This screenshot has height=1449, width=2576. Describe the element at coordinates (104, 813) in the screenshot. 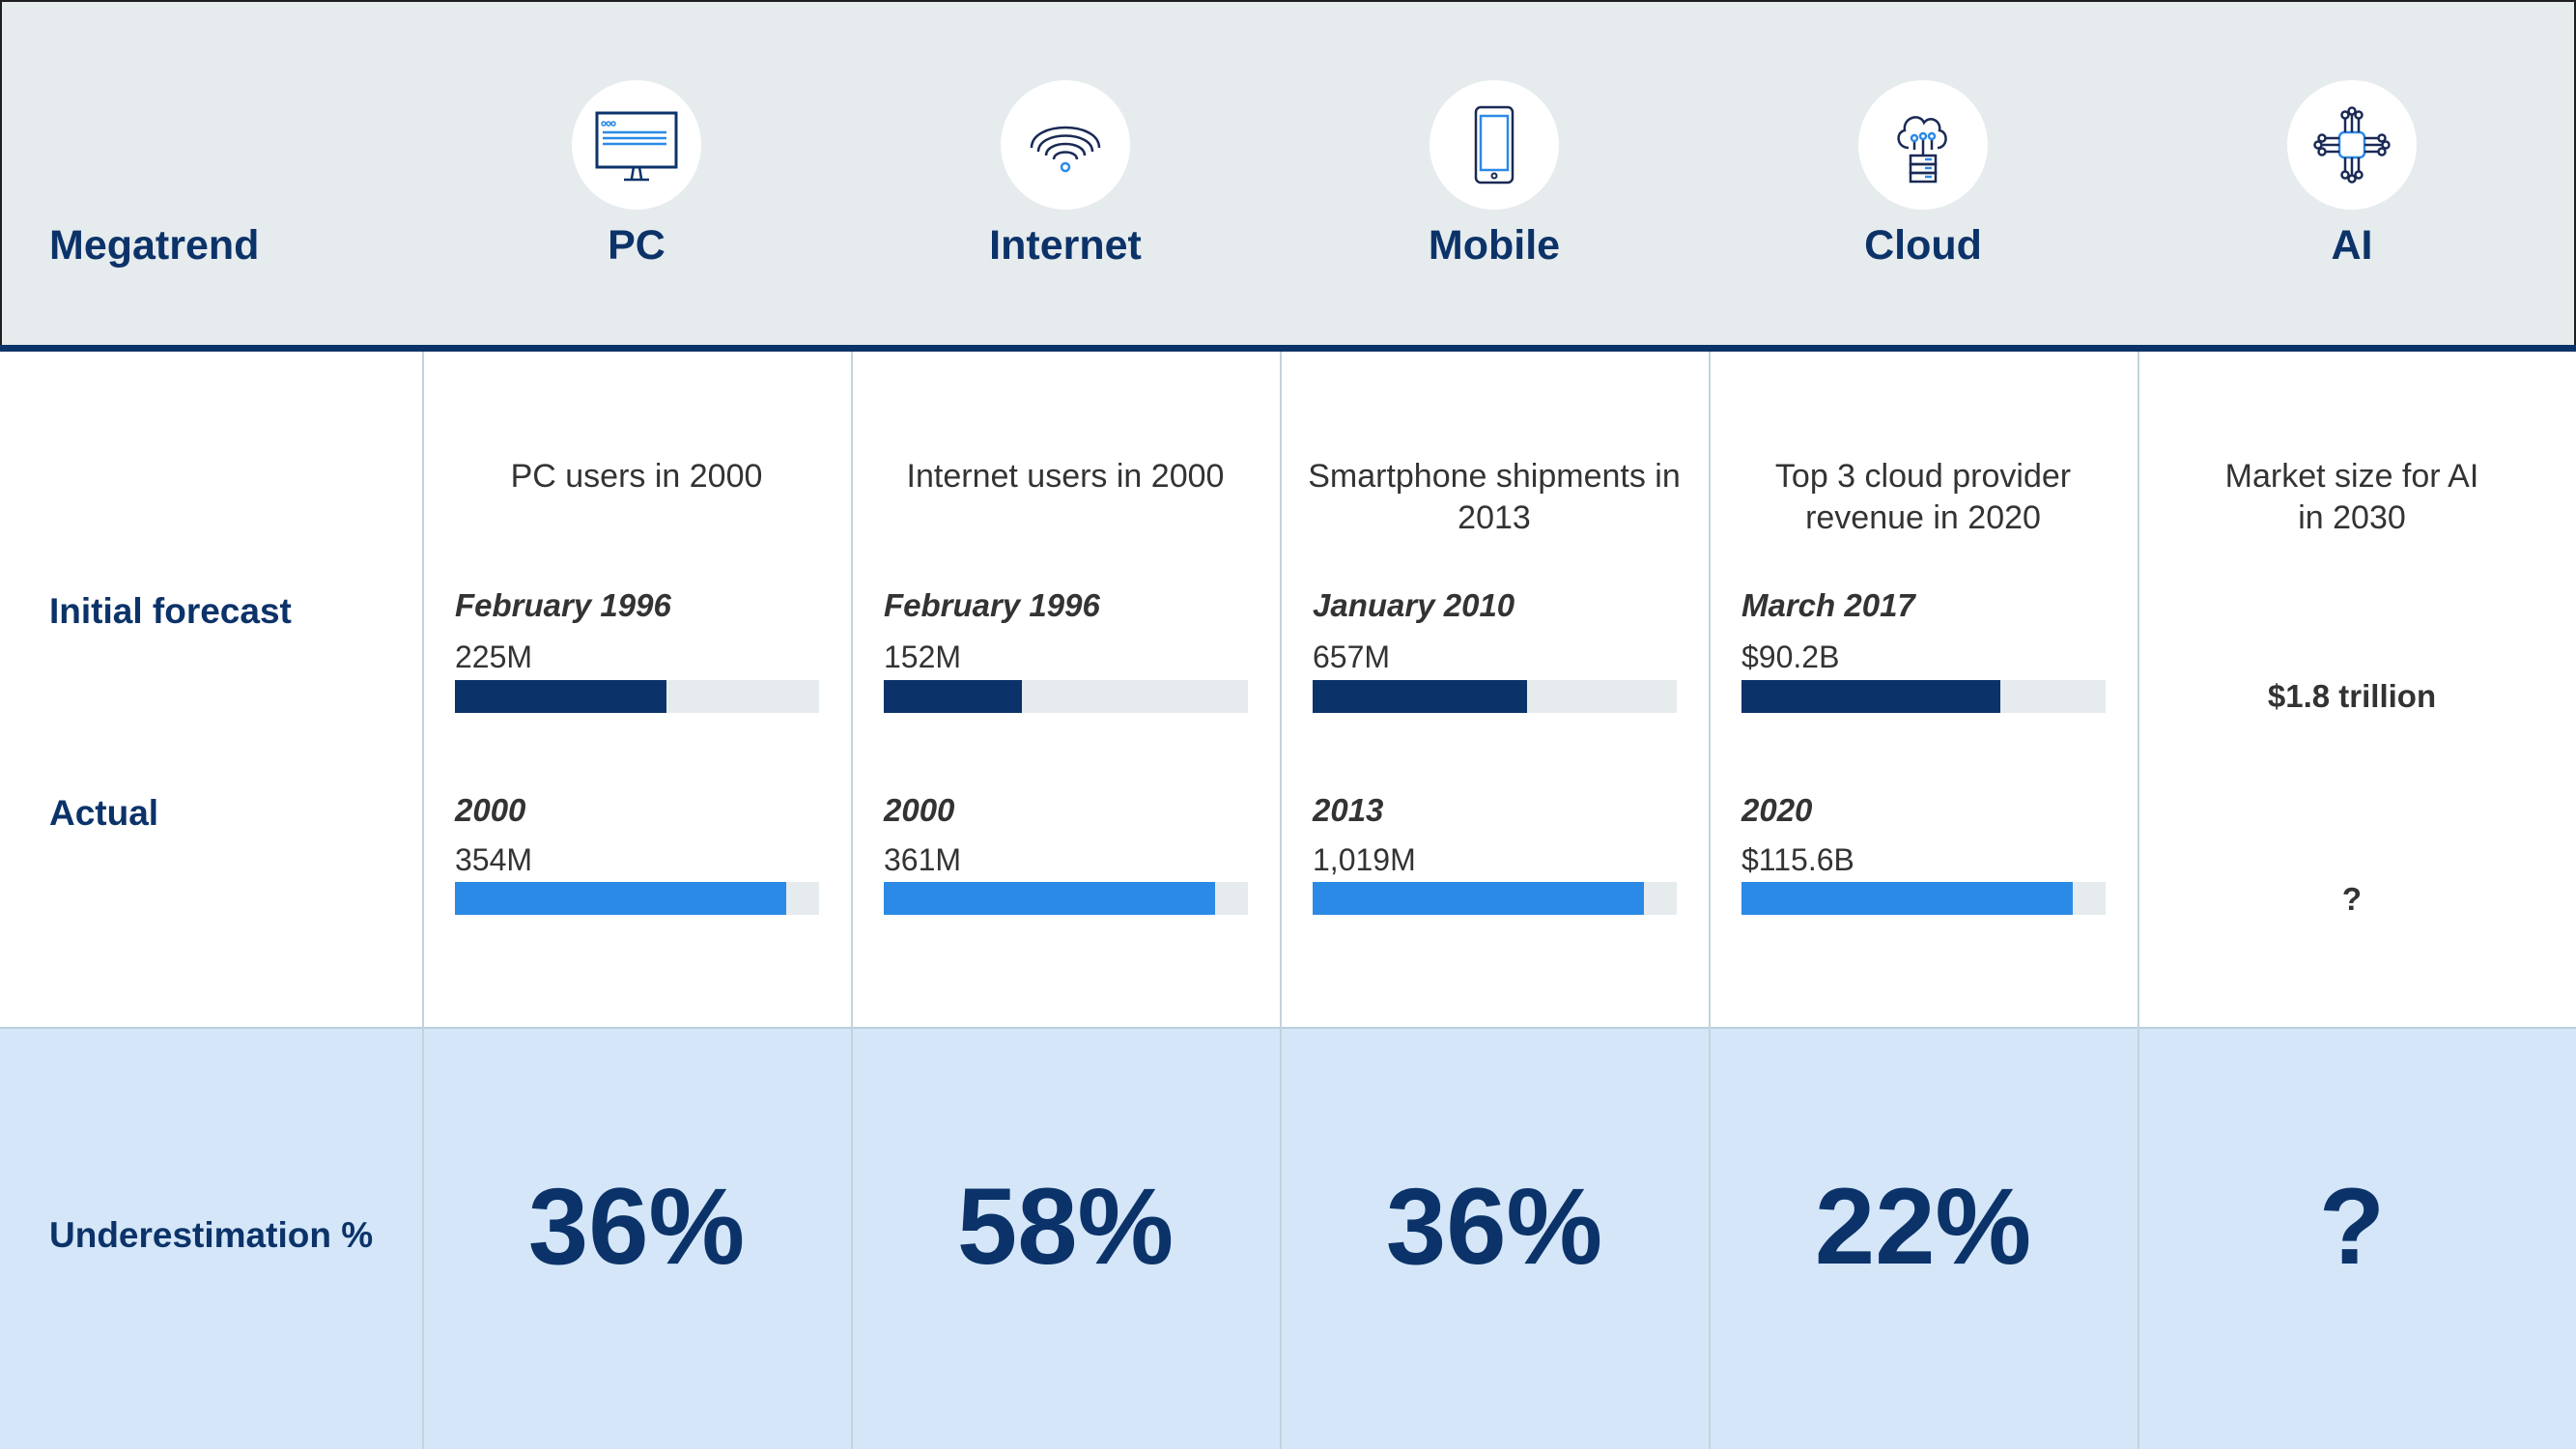

I see `actual-label: Actual` at that location.